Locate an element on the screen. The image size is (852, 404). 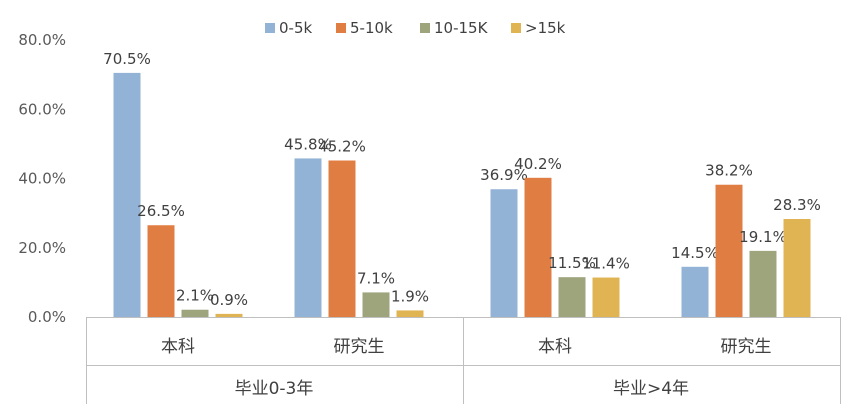
data-label: 14.5% is located at coordinates (695, 253).